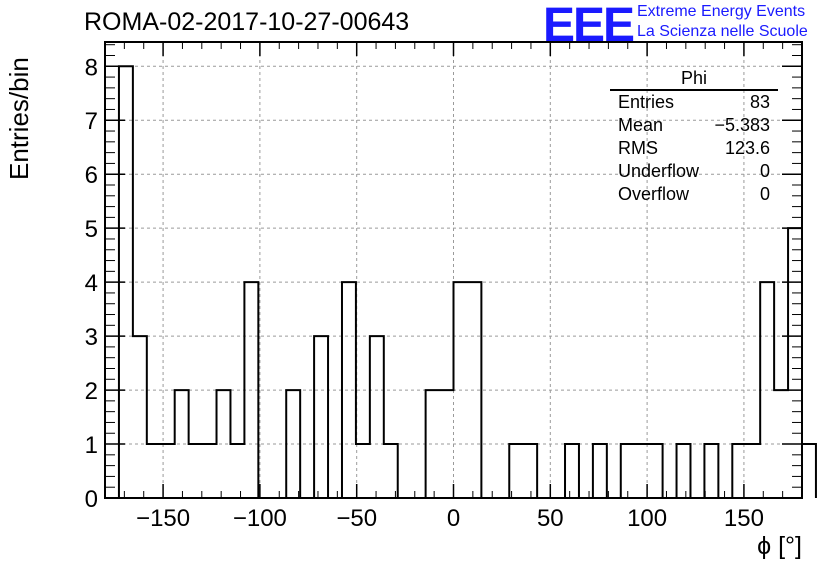 The image size is (836, 572). I want to click on y-tick-label: 2, so click(91, 391).